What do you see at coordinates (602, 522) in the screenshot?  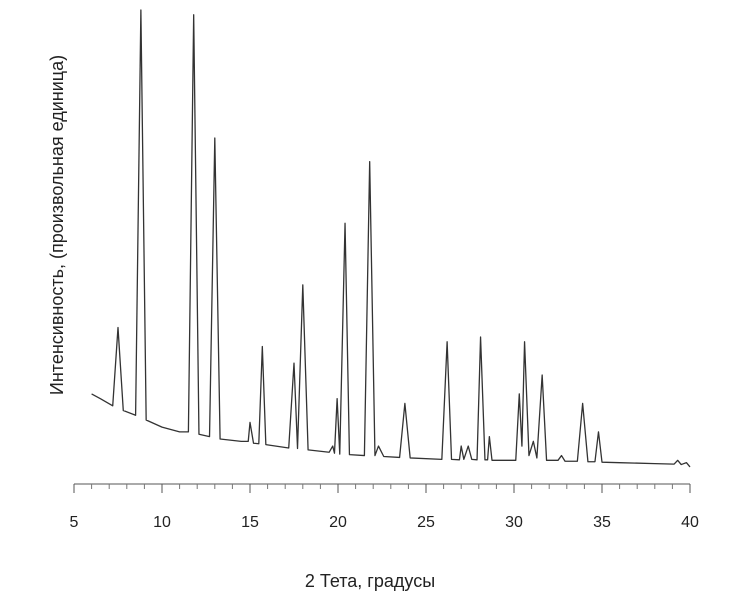 I see `x-tick-label: 35` at bounding box center [602, 522].